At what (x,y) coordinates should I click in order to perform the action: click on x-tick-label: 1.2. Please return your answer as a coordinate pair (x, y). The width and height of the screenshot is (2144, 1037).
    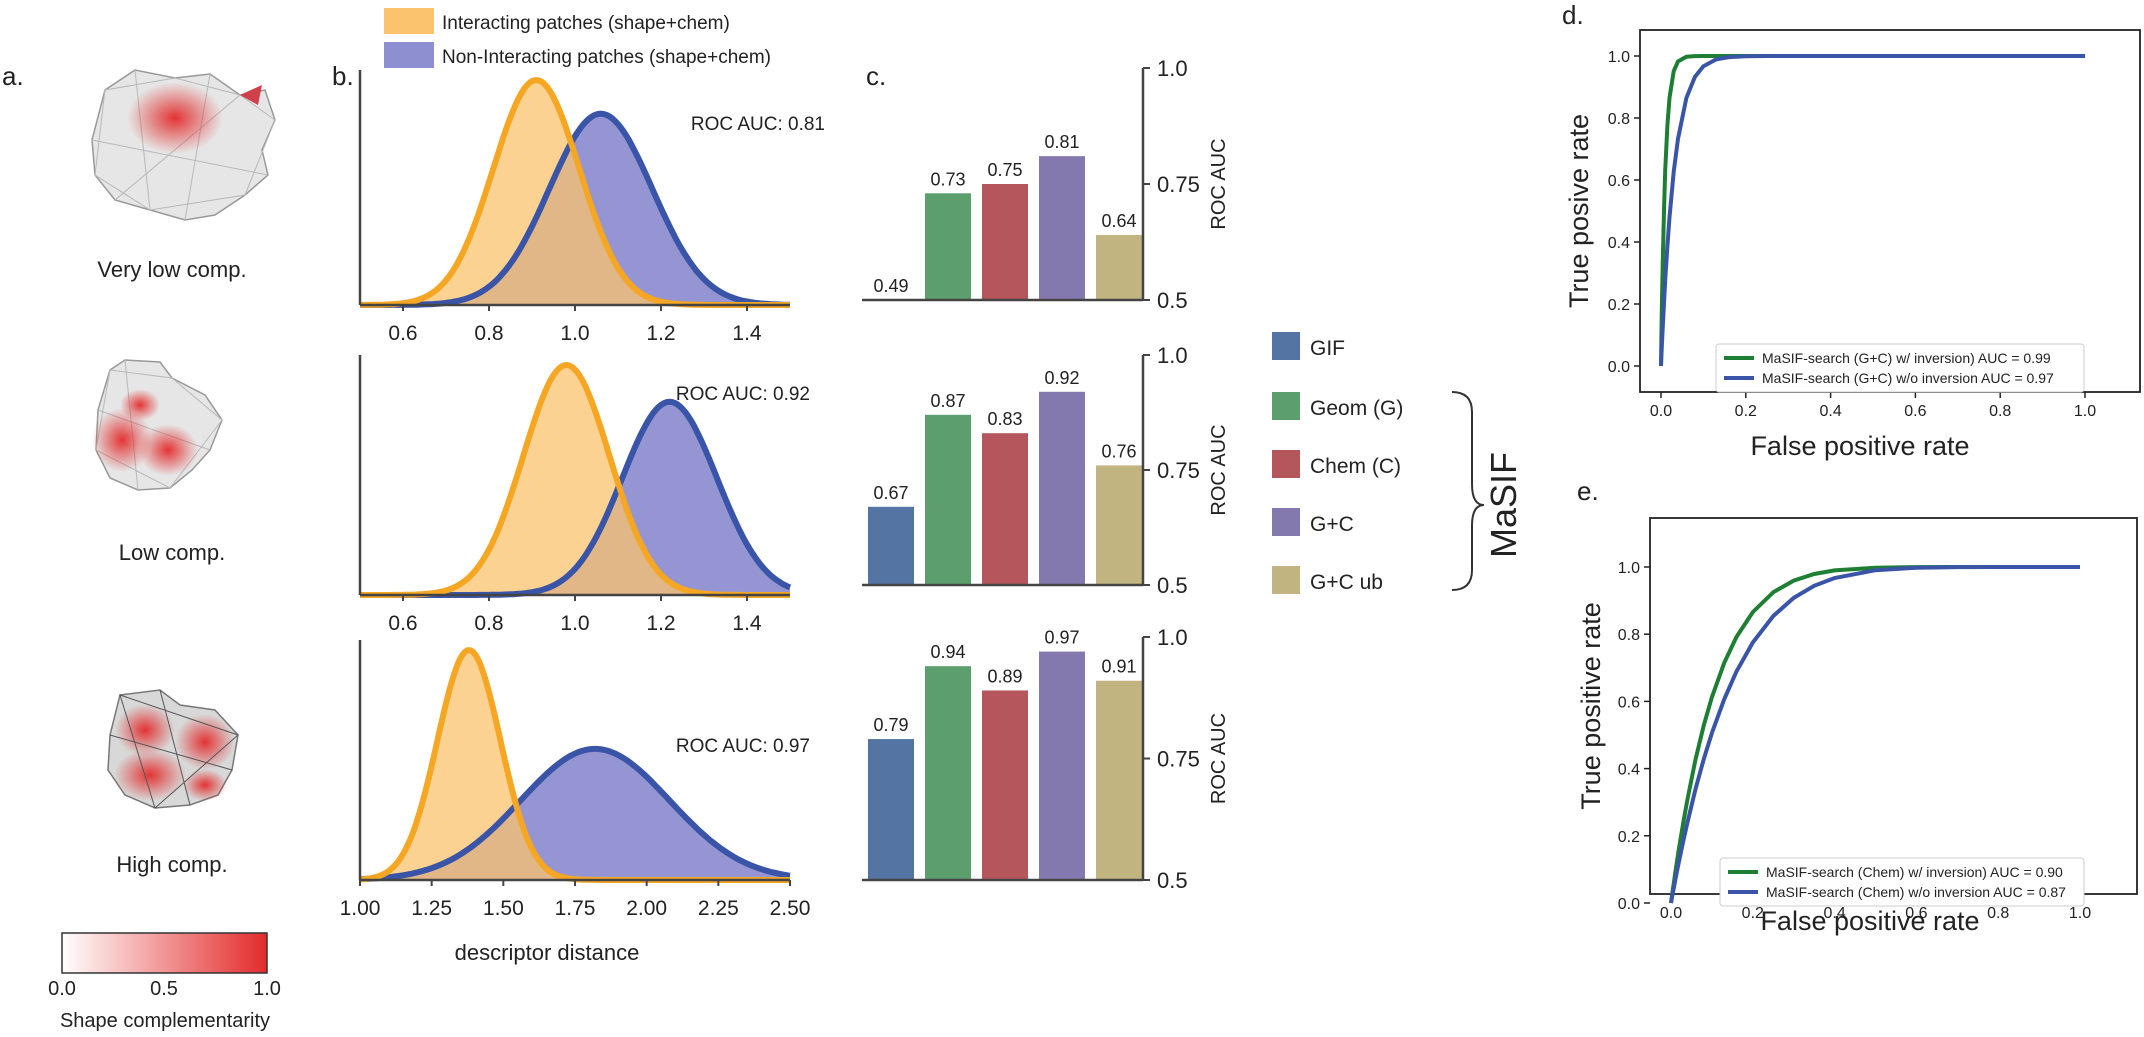
    Looking at the image, I should click on (660, 623).